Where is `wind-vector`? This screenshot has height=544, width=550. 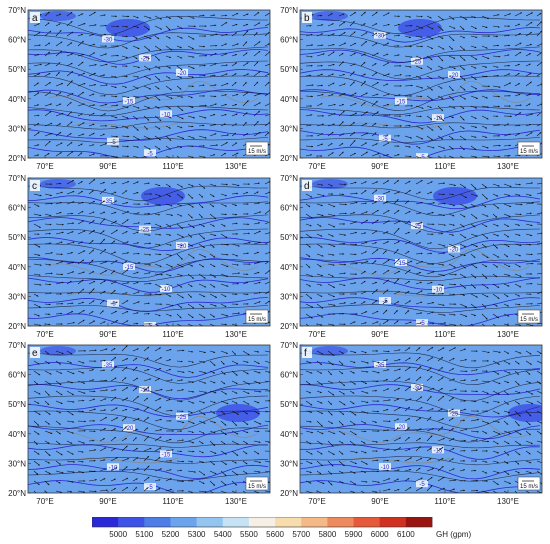
wind-vector is located at coordinates (495, 491).